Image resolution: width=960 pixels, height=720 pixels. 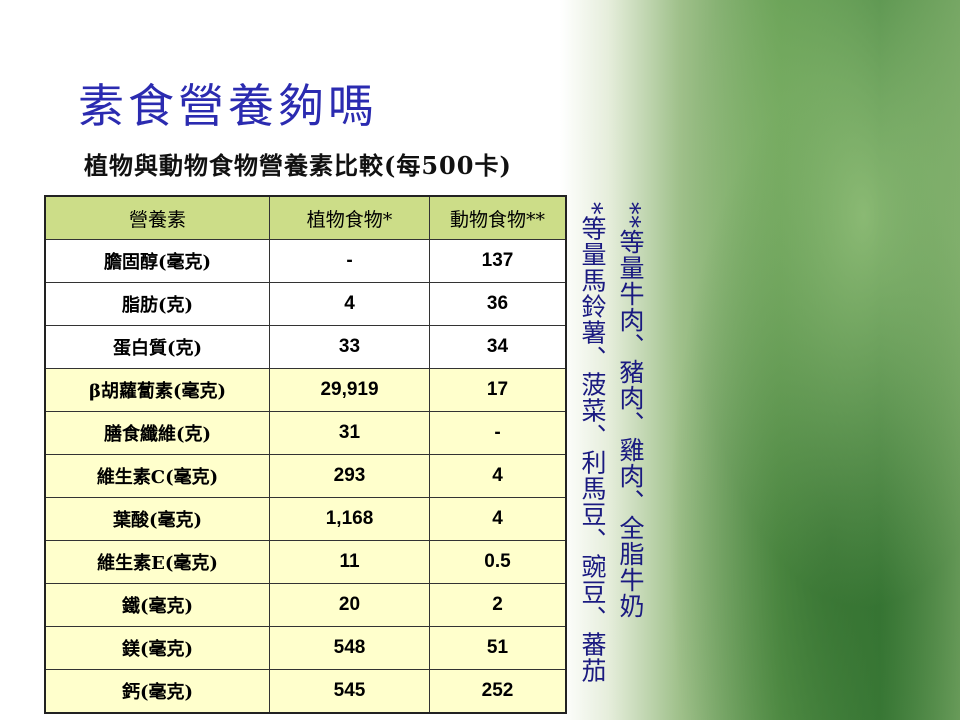 What do you see at coordinates (349, 691) in the screenshot?
I see `plant-value-cell: 545` at bounding box center [349, 691].